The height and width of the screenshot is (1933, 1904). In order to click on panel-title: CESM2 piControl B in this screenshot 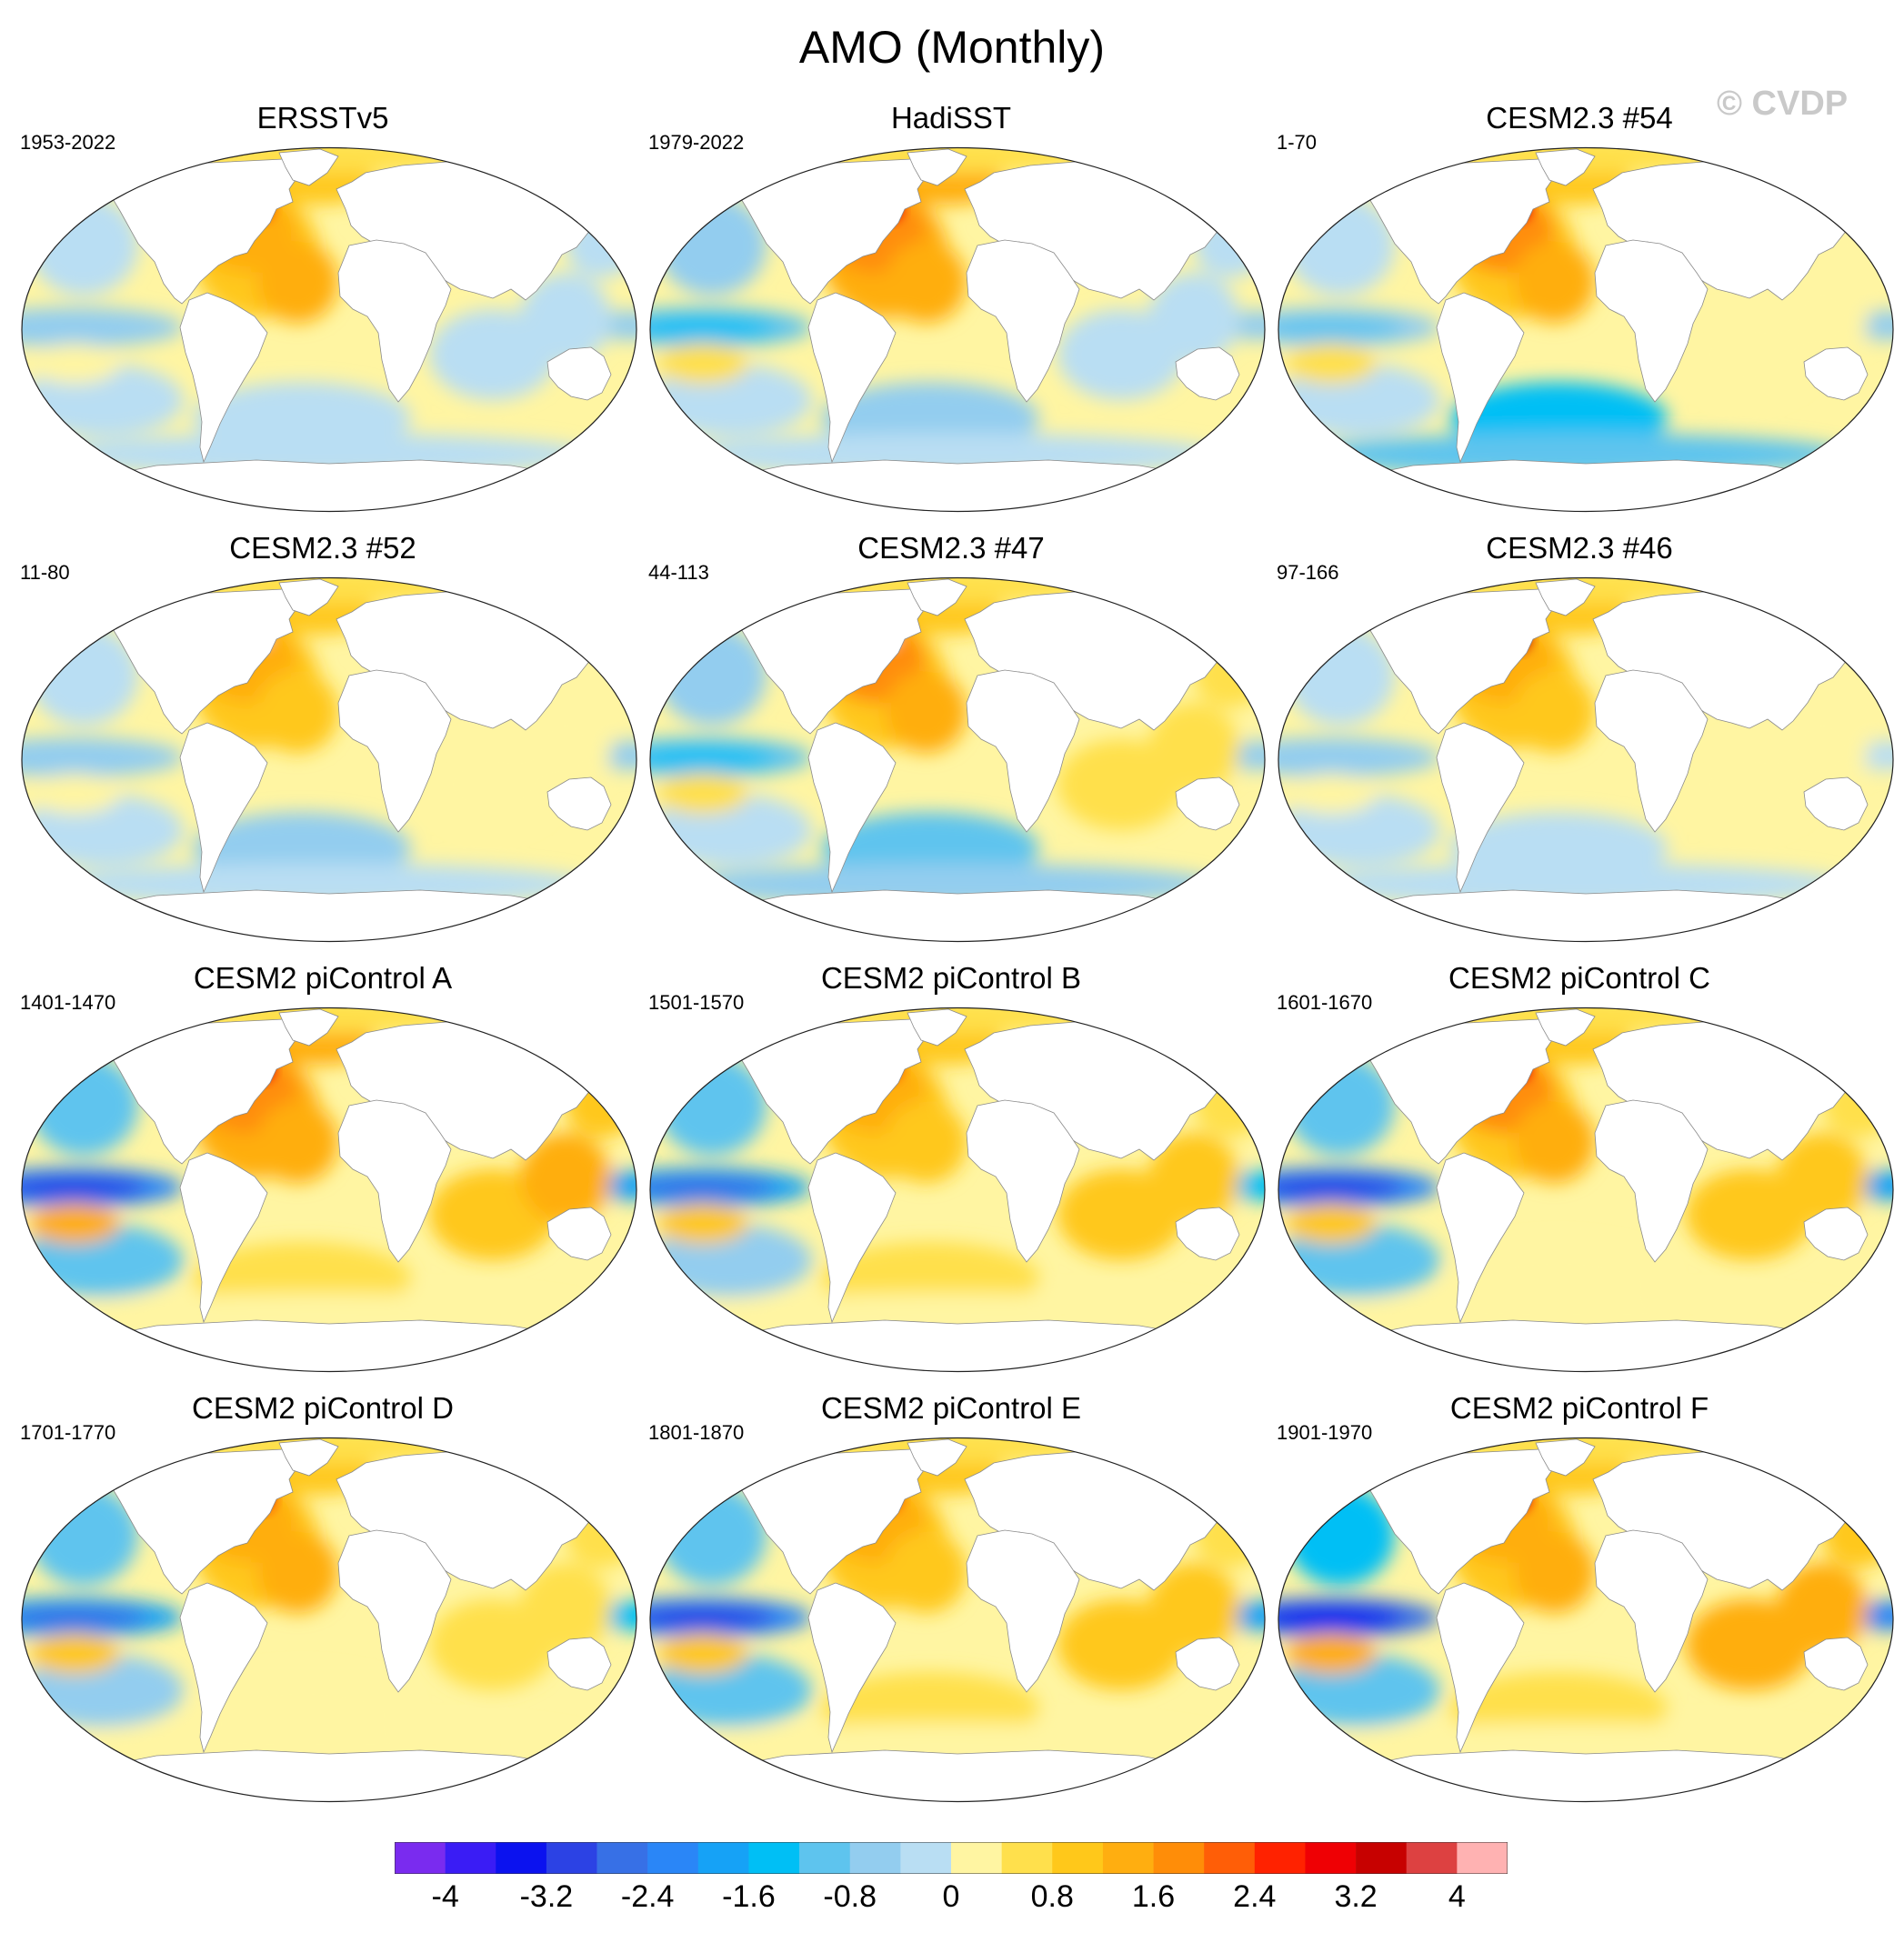, I will do `click(951, 978)`.